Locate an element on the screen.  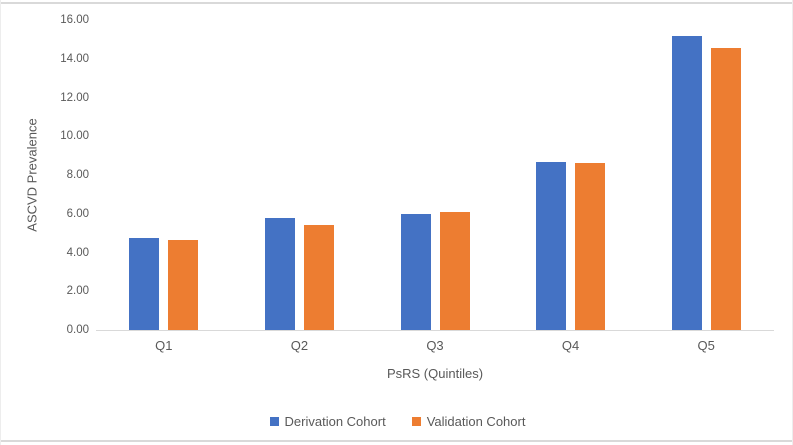
y-tick-label: 10.00 is located at coordinates (74, 136).